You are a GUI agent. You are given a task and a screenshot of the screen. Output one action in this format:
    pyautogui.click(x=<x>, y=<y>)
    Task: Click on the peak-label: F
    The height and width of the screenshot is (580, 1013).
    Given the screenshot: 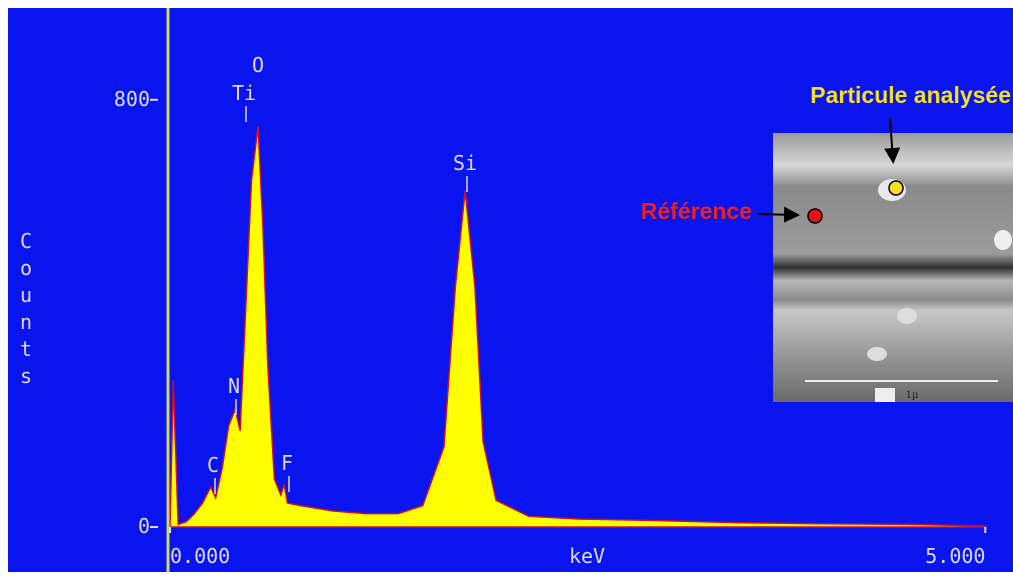 What is the action you would take?
    pyautogui.click(x=287, y=463)
    